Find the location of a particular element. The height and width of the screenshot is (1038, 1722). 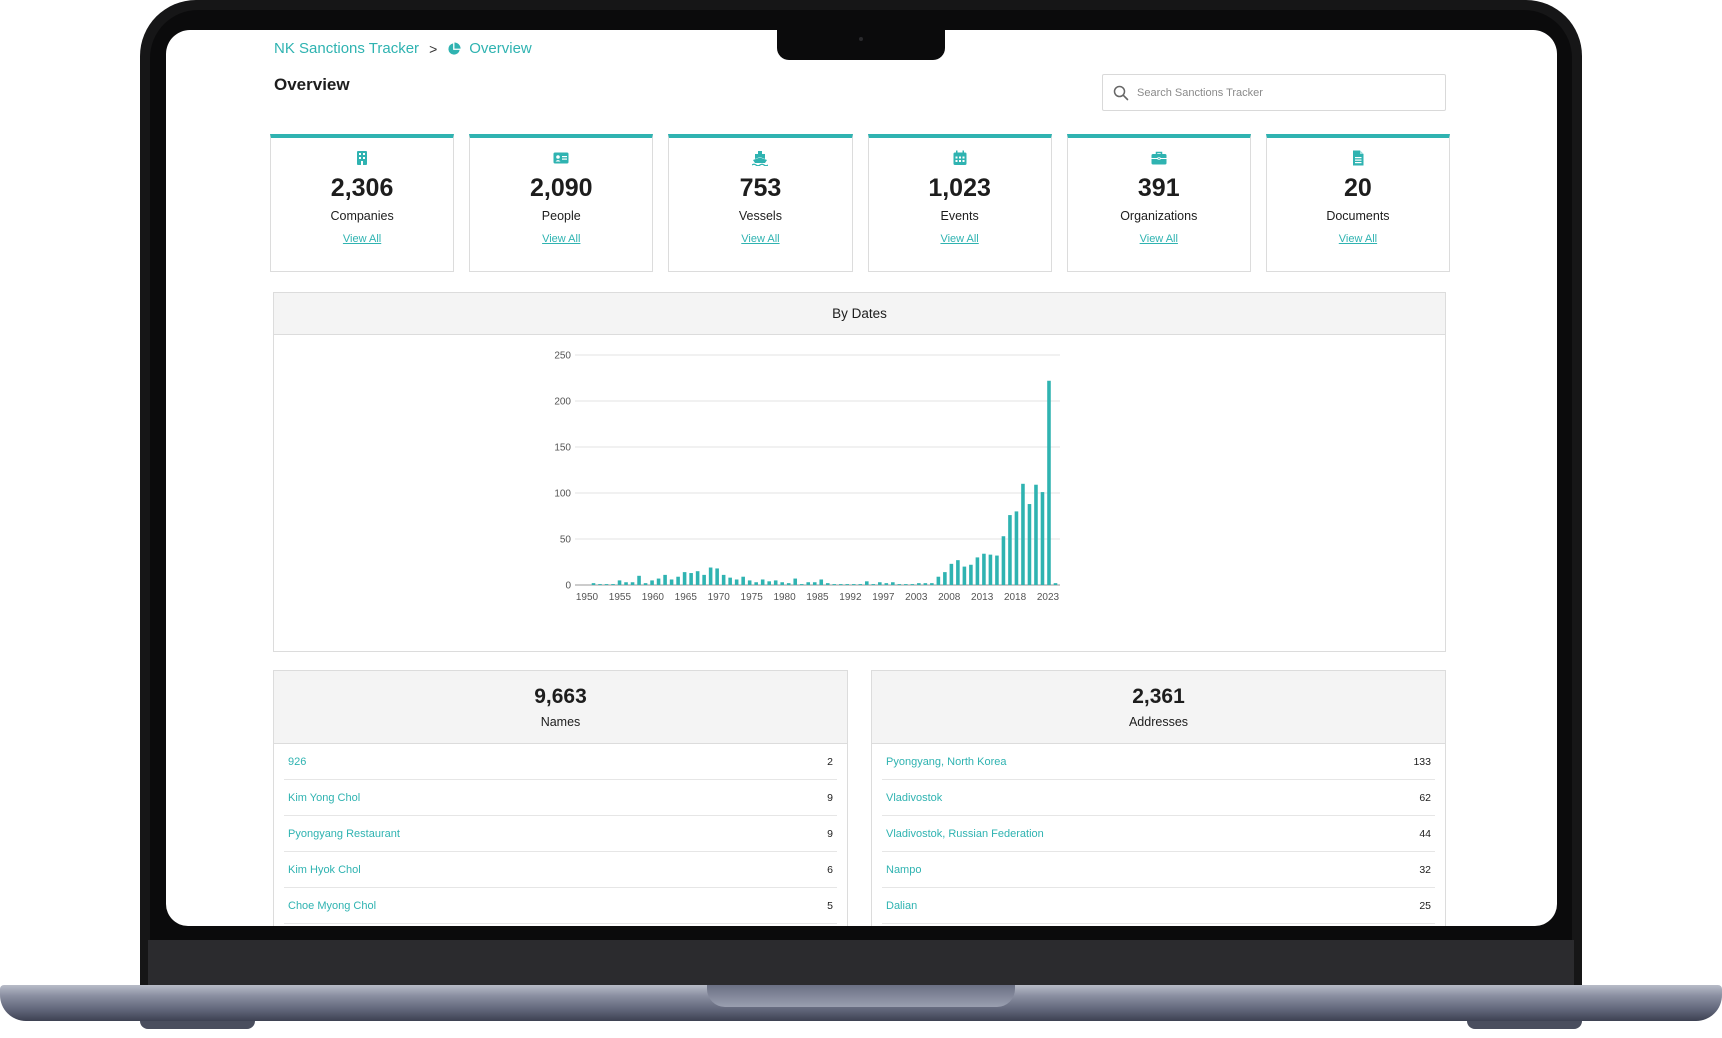

list-item-link: Kim Hyok Chol is located at coordinates (324, 869).